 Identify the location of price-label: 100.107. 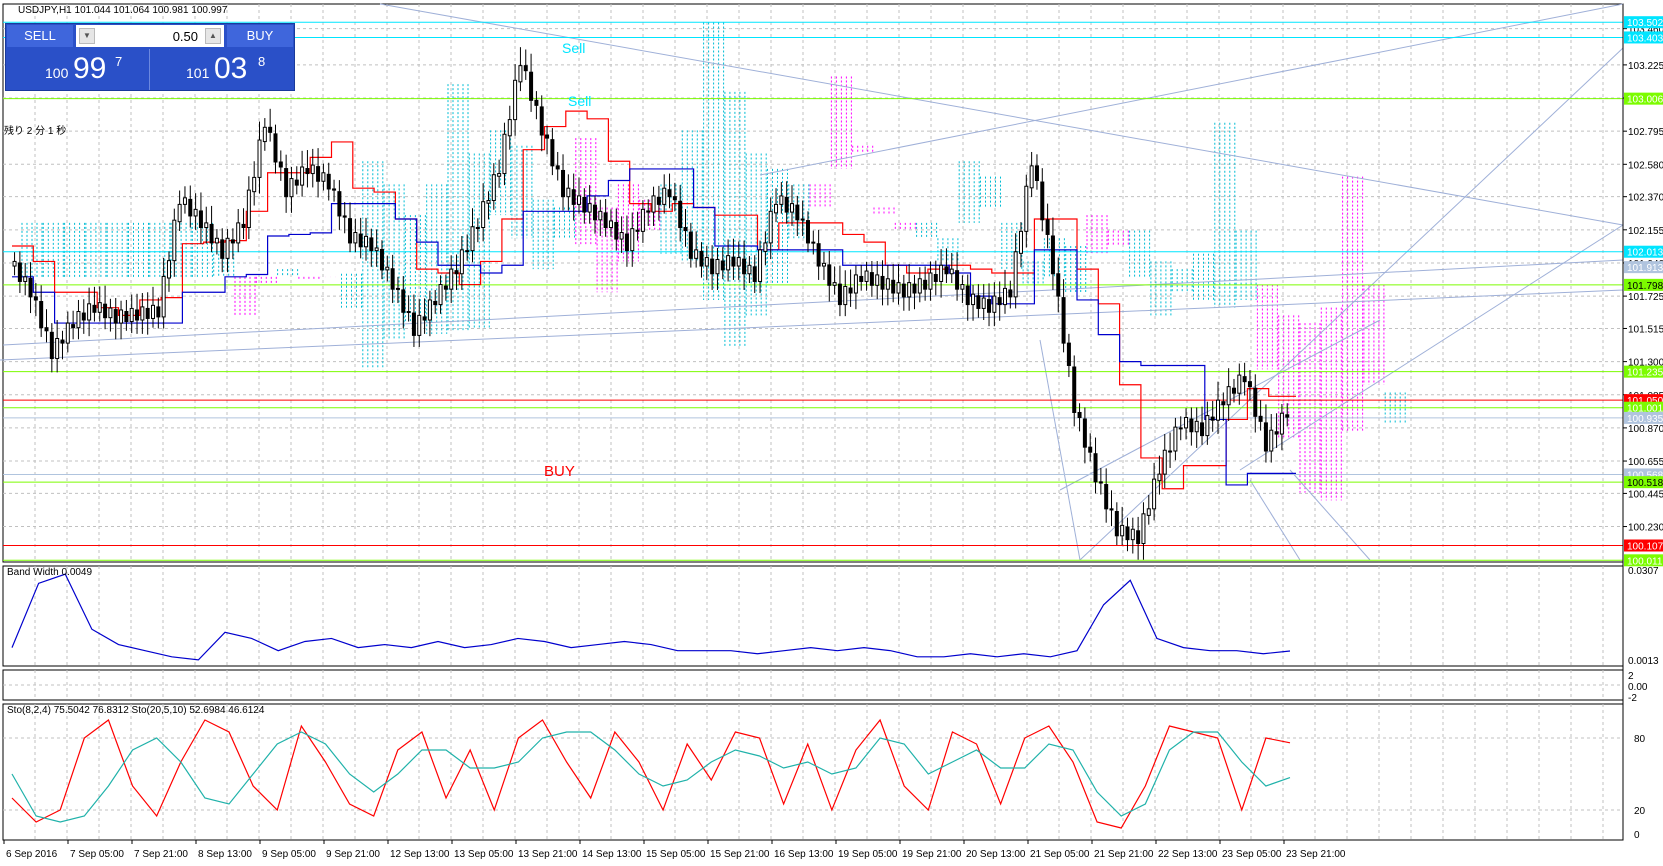
(1645, 547).